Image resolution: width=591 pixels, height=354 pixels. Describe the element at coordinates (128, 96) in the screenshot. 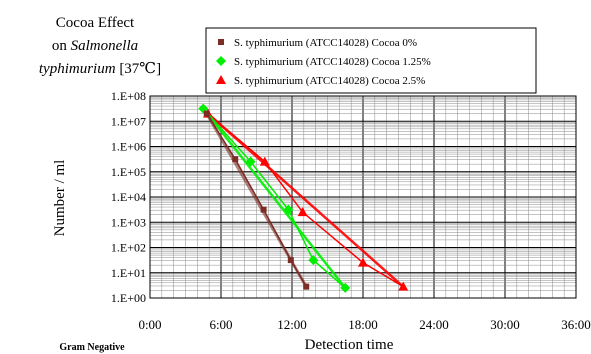

I see `y-tick-label: 1.E+08` at that location.